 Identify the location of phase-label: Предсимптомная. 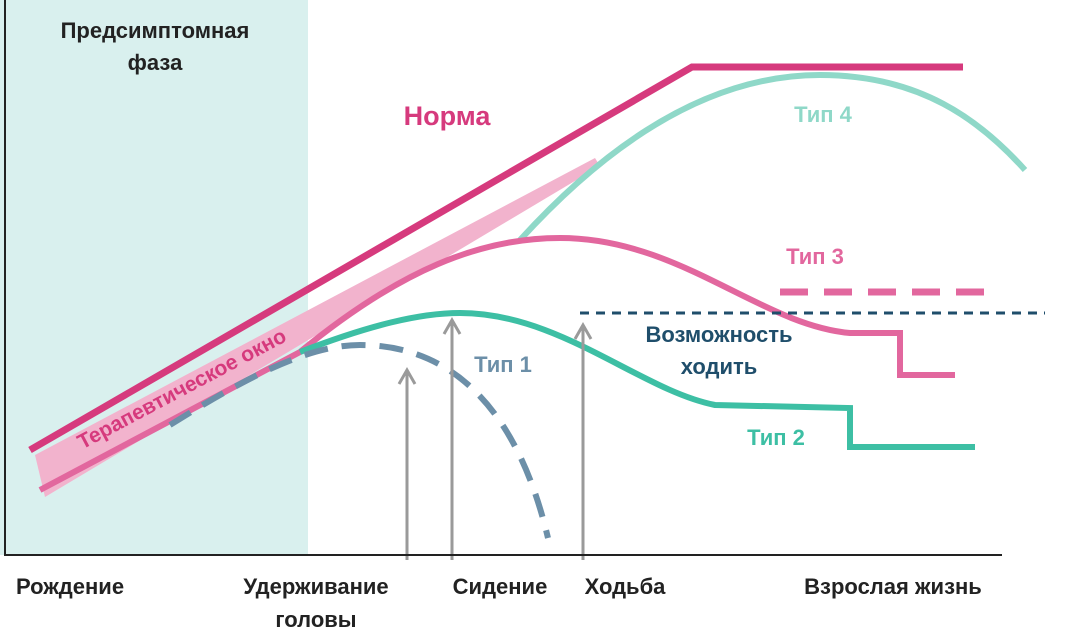
(155, 30).